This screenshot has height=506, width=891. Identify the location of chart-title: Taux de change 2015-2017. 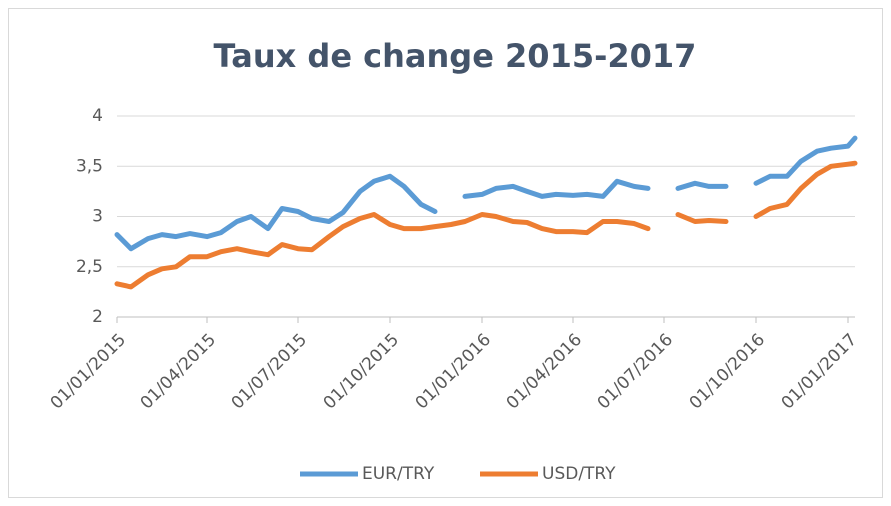
(455, 56).